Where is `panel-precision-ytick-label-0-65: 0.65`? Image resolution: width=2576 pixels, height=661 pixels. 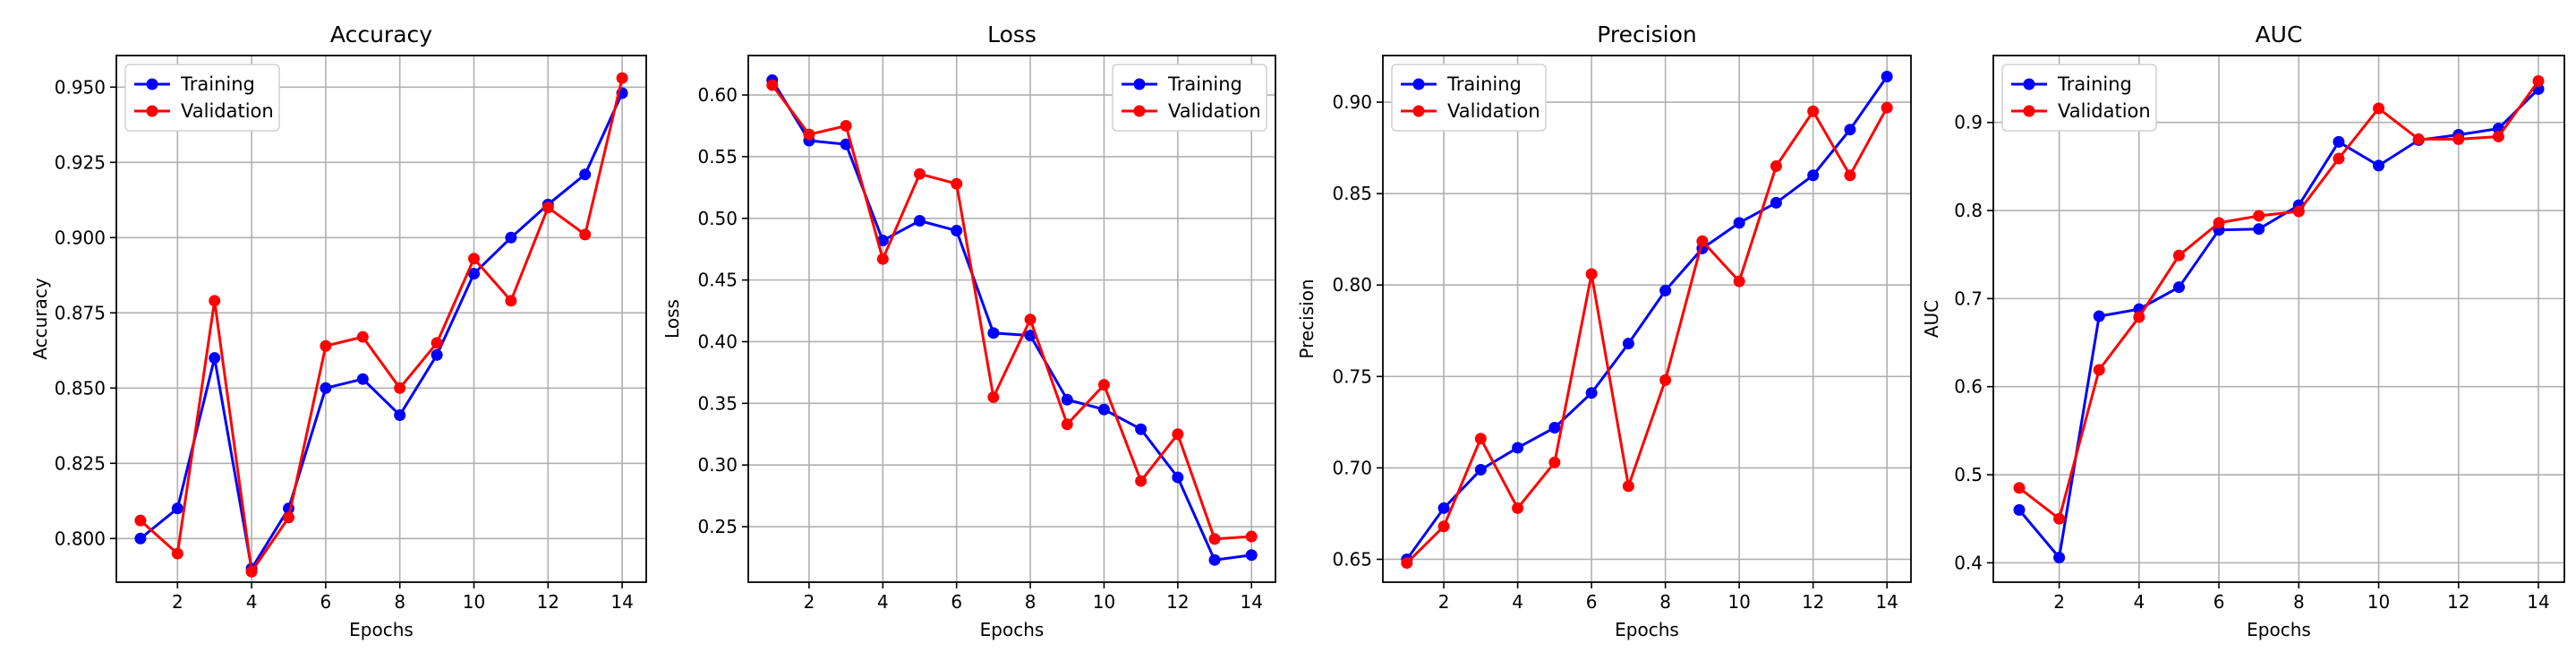 panel-precision-ytick-label-0-65: 0.65 is located at coordinates (1352, 559).